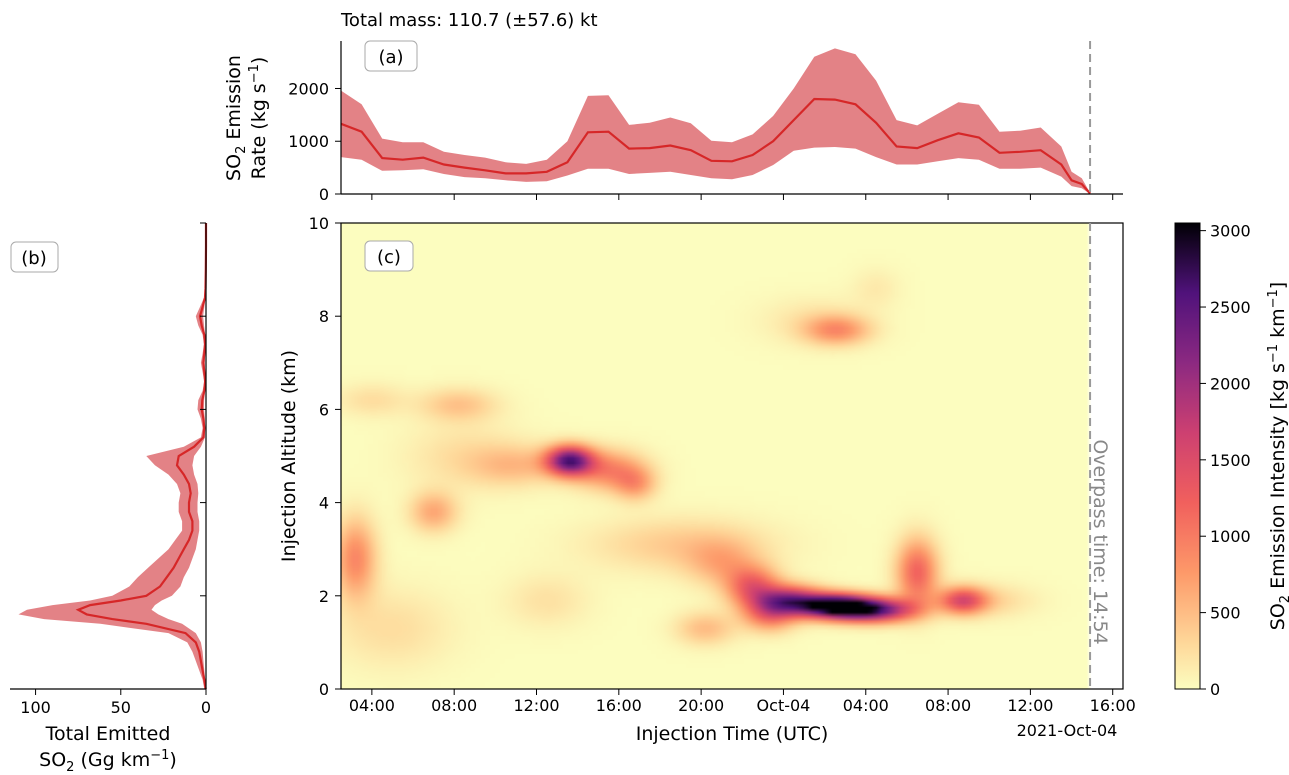 Image resolution: width=1289 pixels, height=775 pixels. What do you see at coordinates (324, 316) in the screenshot?
I see `c-ytick-label: 8` at bounding box center [324, 316].